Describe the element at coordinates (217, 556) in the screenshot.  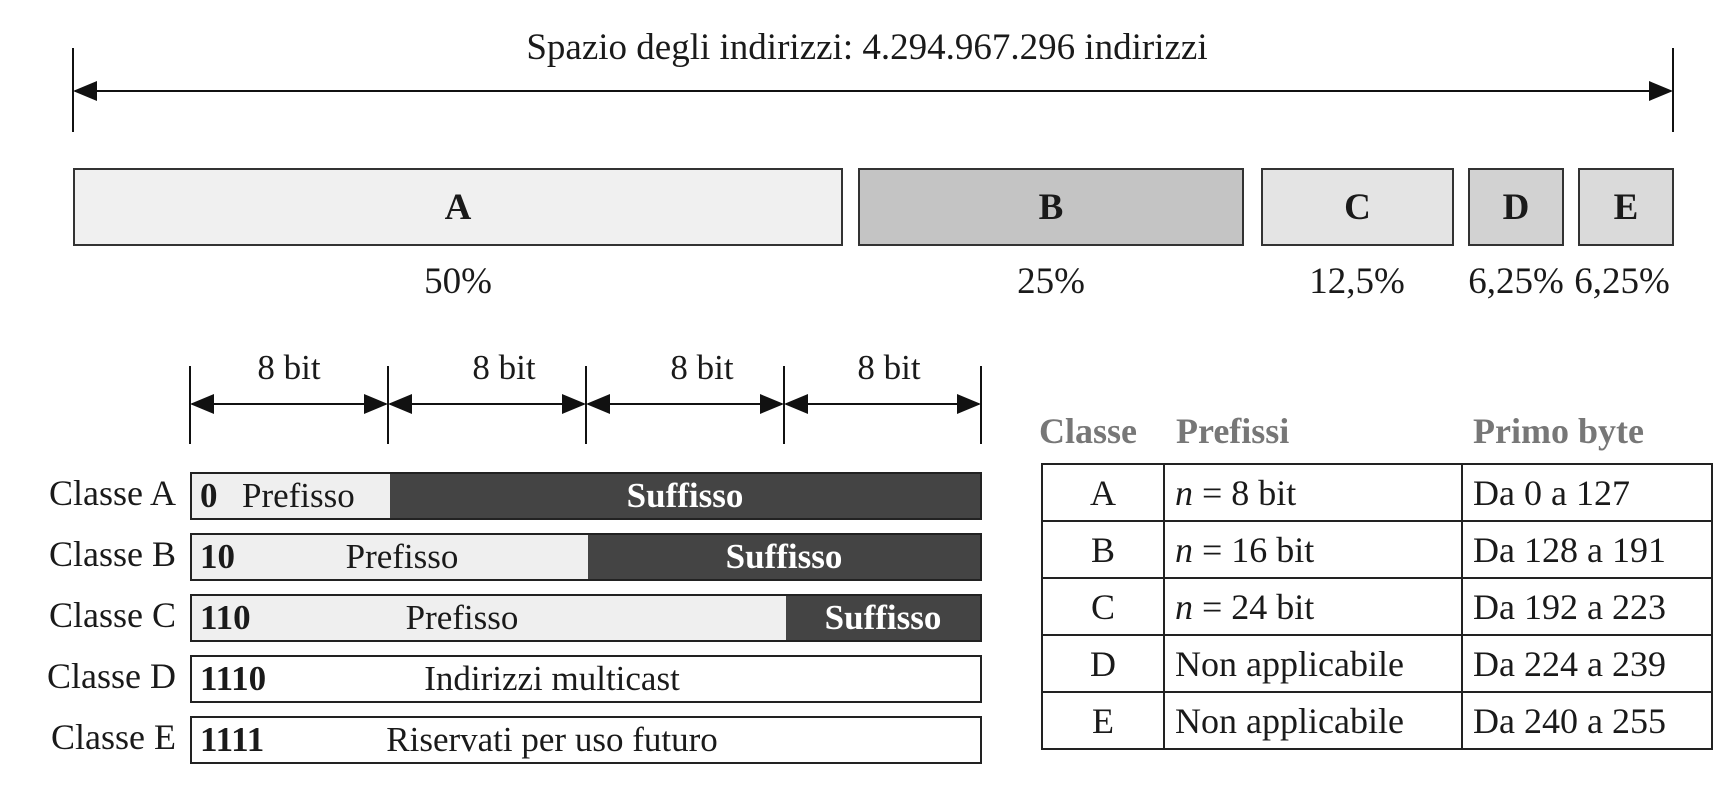
I see `class-b-bits: 10` at that location.